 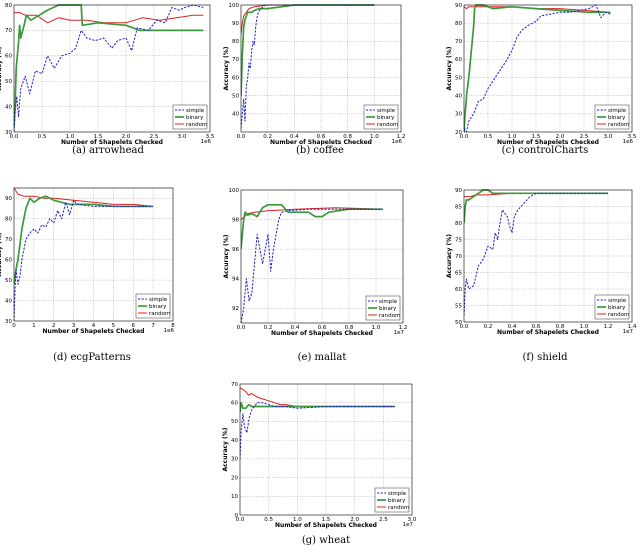 I want to click on subfigure-caption: (a) arrowhead, so click(x=108, y=150).